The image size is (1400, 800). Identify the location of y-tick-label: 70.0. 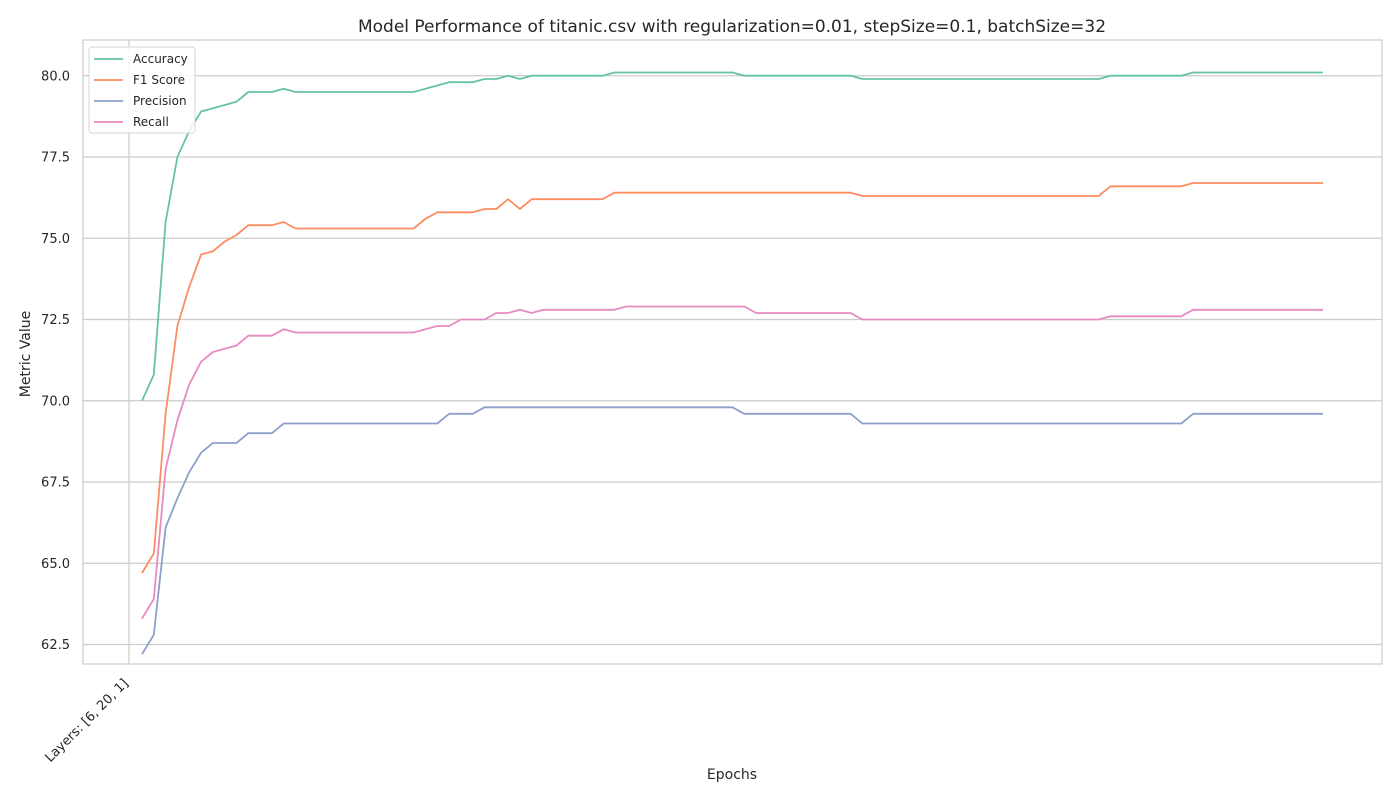
(55, 401).